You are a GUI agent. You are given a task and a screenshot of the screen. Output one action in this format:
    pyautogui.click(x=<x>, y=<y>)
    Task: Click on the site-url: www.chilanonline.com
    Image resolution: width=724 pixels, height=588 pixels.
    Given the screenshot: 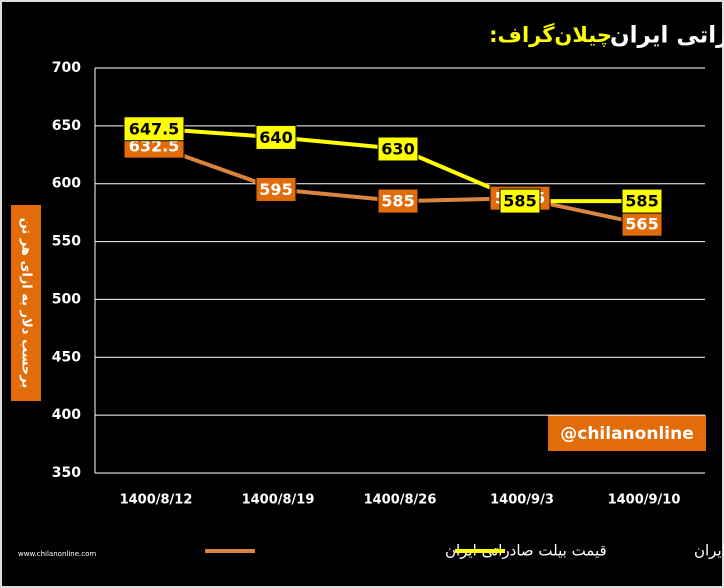 What is the action you would take?
    pyautogui.click(x=57, y=554)
    